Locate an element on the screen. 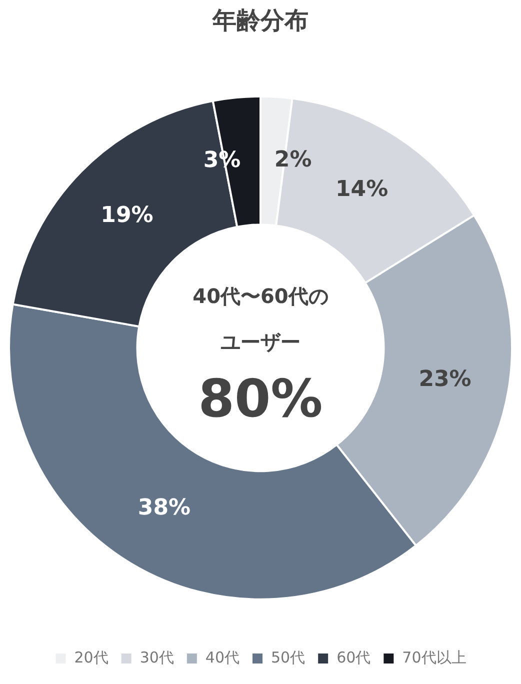 The image size is (521, 684). data-label: 19% is located at coordinates (127, 215).